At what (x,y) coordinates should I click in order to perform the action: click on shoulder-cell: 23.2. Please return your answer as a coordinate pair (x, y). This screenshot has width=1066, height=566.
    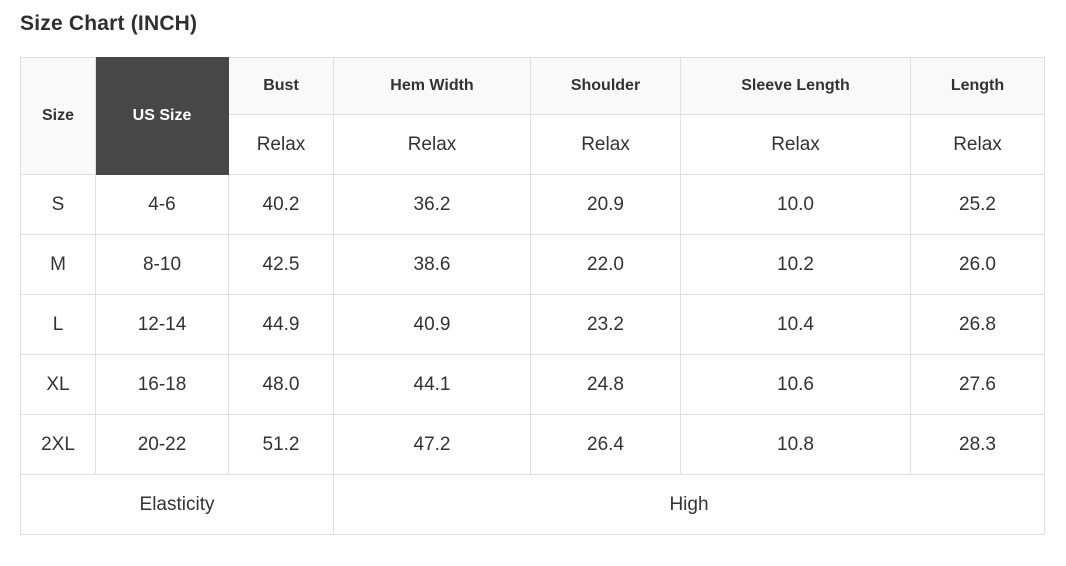
    Looking at the image, I should click on (605, 324).